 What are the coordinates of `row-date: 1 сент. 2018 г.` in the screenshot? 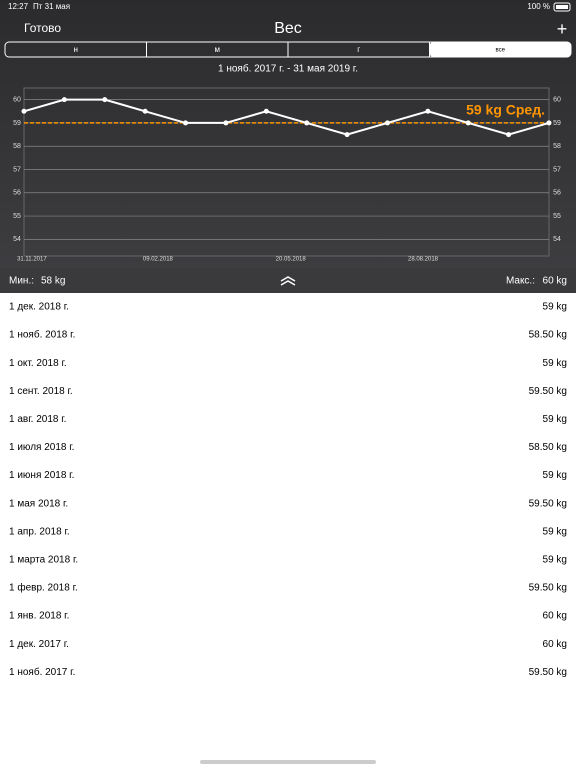 It's located at (41, 391).